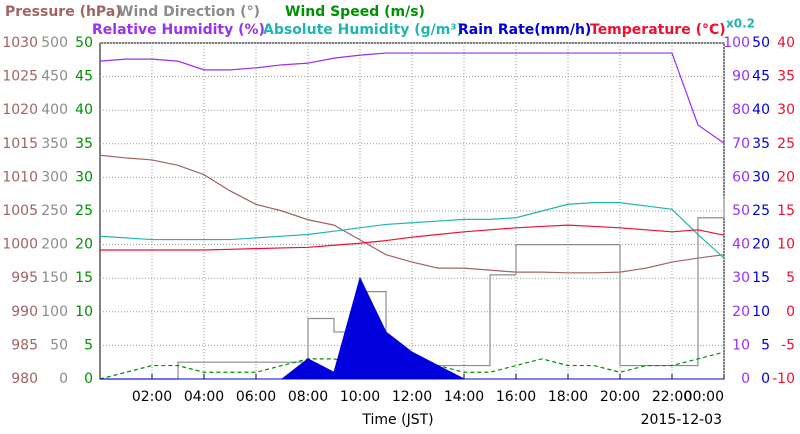  I want to click on legend-entry: Wind Speed (m/s), so click(355, 12).